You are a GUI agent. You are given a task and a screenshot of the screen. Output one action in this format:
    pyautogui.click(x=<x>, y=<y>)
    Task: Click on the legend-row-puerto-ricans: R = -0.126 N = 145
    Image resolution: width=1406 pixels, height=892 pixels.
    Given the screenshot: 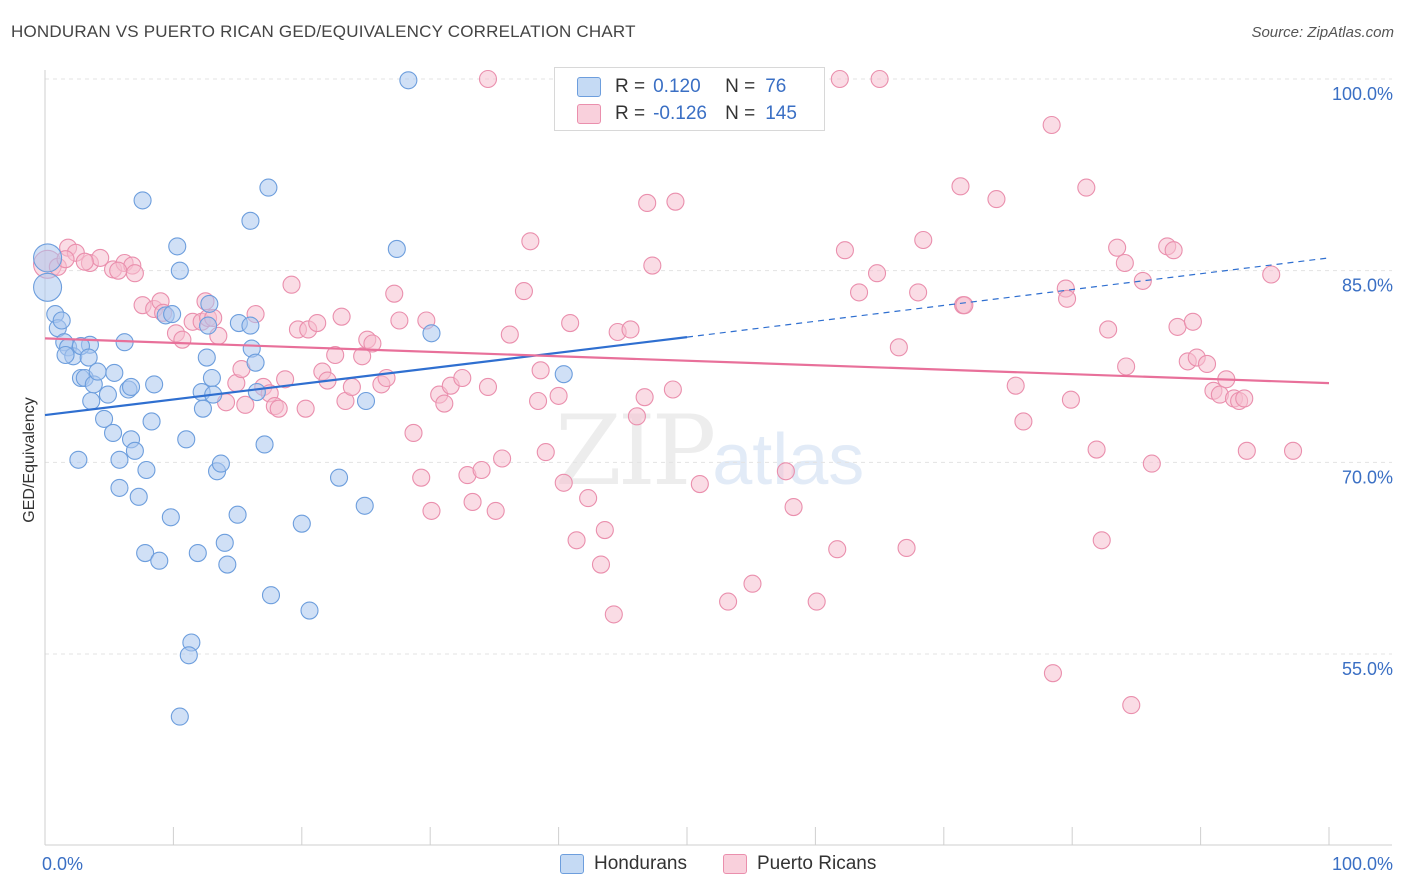 What is the action you would take?
    pyautogui.click(x=687, y=114)
    